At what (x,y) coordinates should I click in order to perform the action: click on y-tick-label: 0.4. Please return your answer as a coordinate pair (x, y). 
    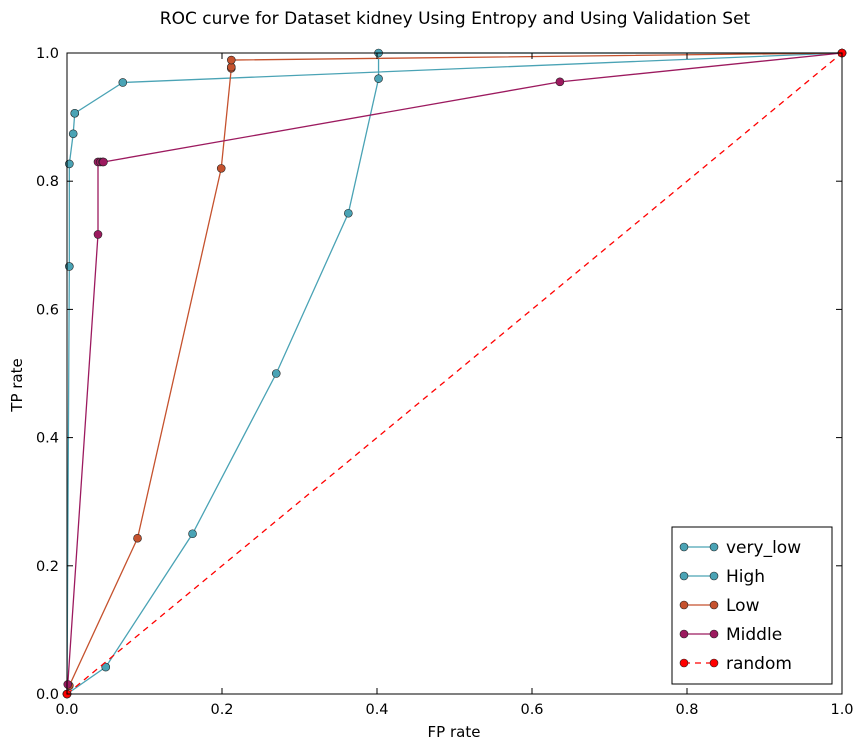
    Looking at the image, I should click on (47, 439).